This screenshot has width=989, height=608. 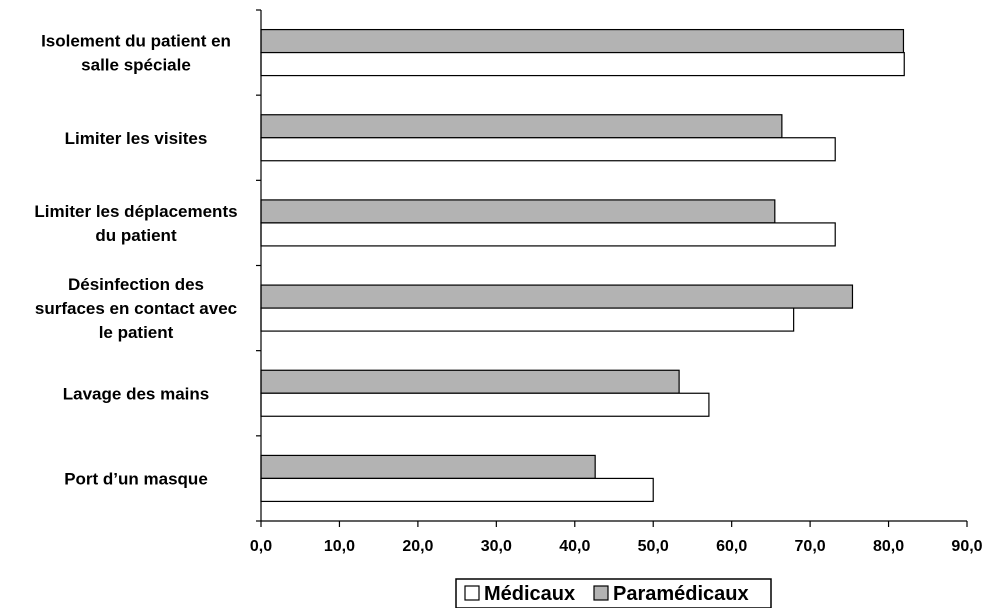 What do you see at coordinates (472, 593) in the screenshot?
I see `legend-swatch-medicaux` at bounding box center [472, 593].